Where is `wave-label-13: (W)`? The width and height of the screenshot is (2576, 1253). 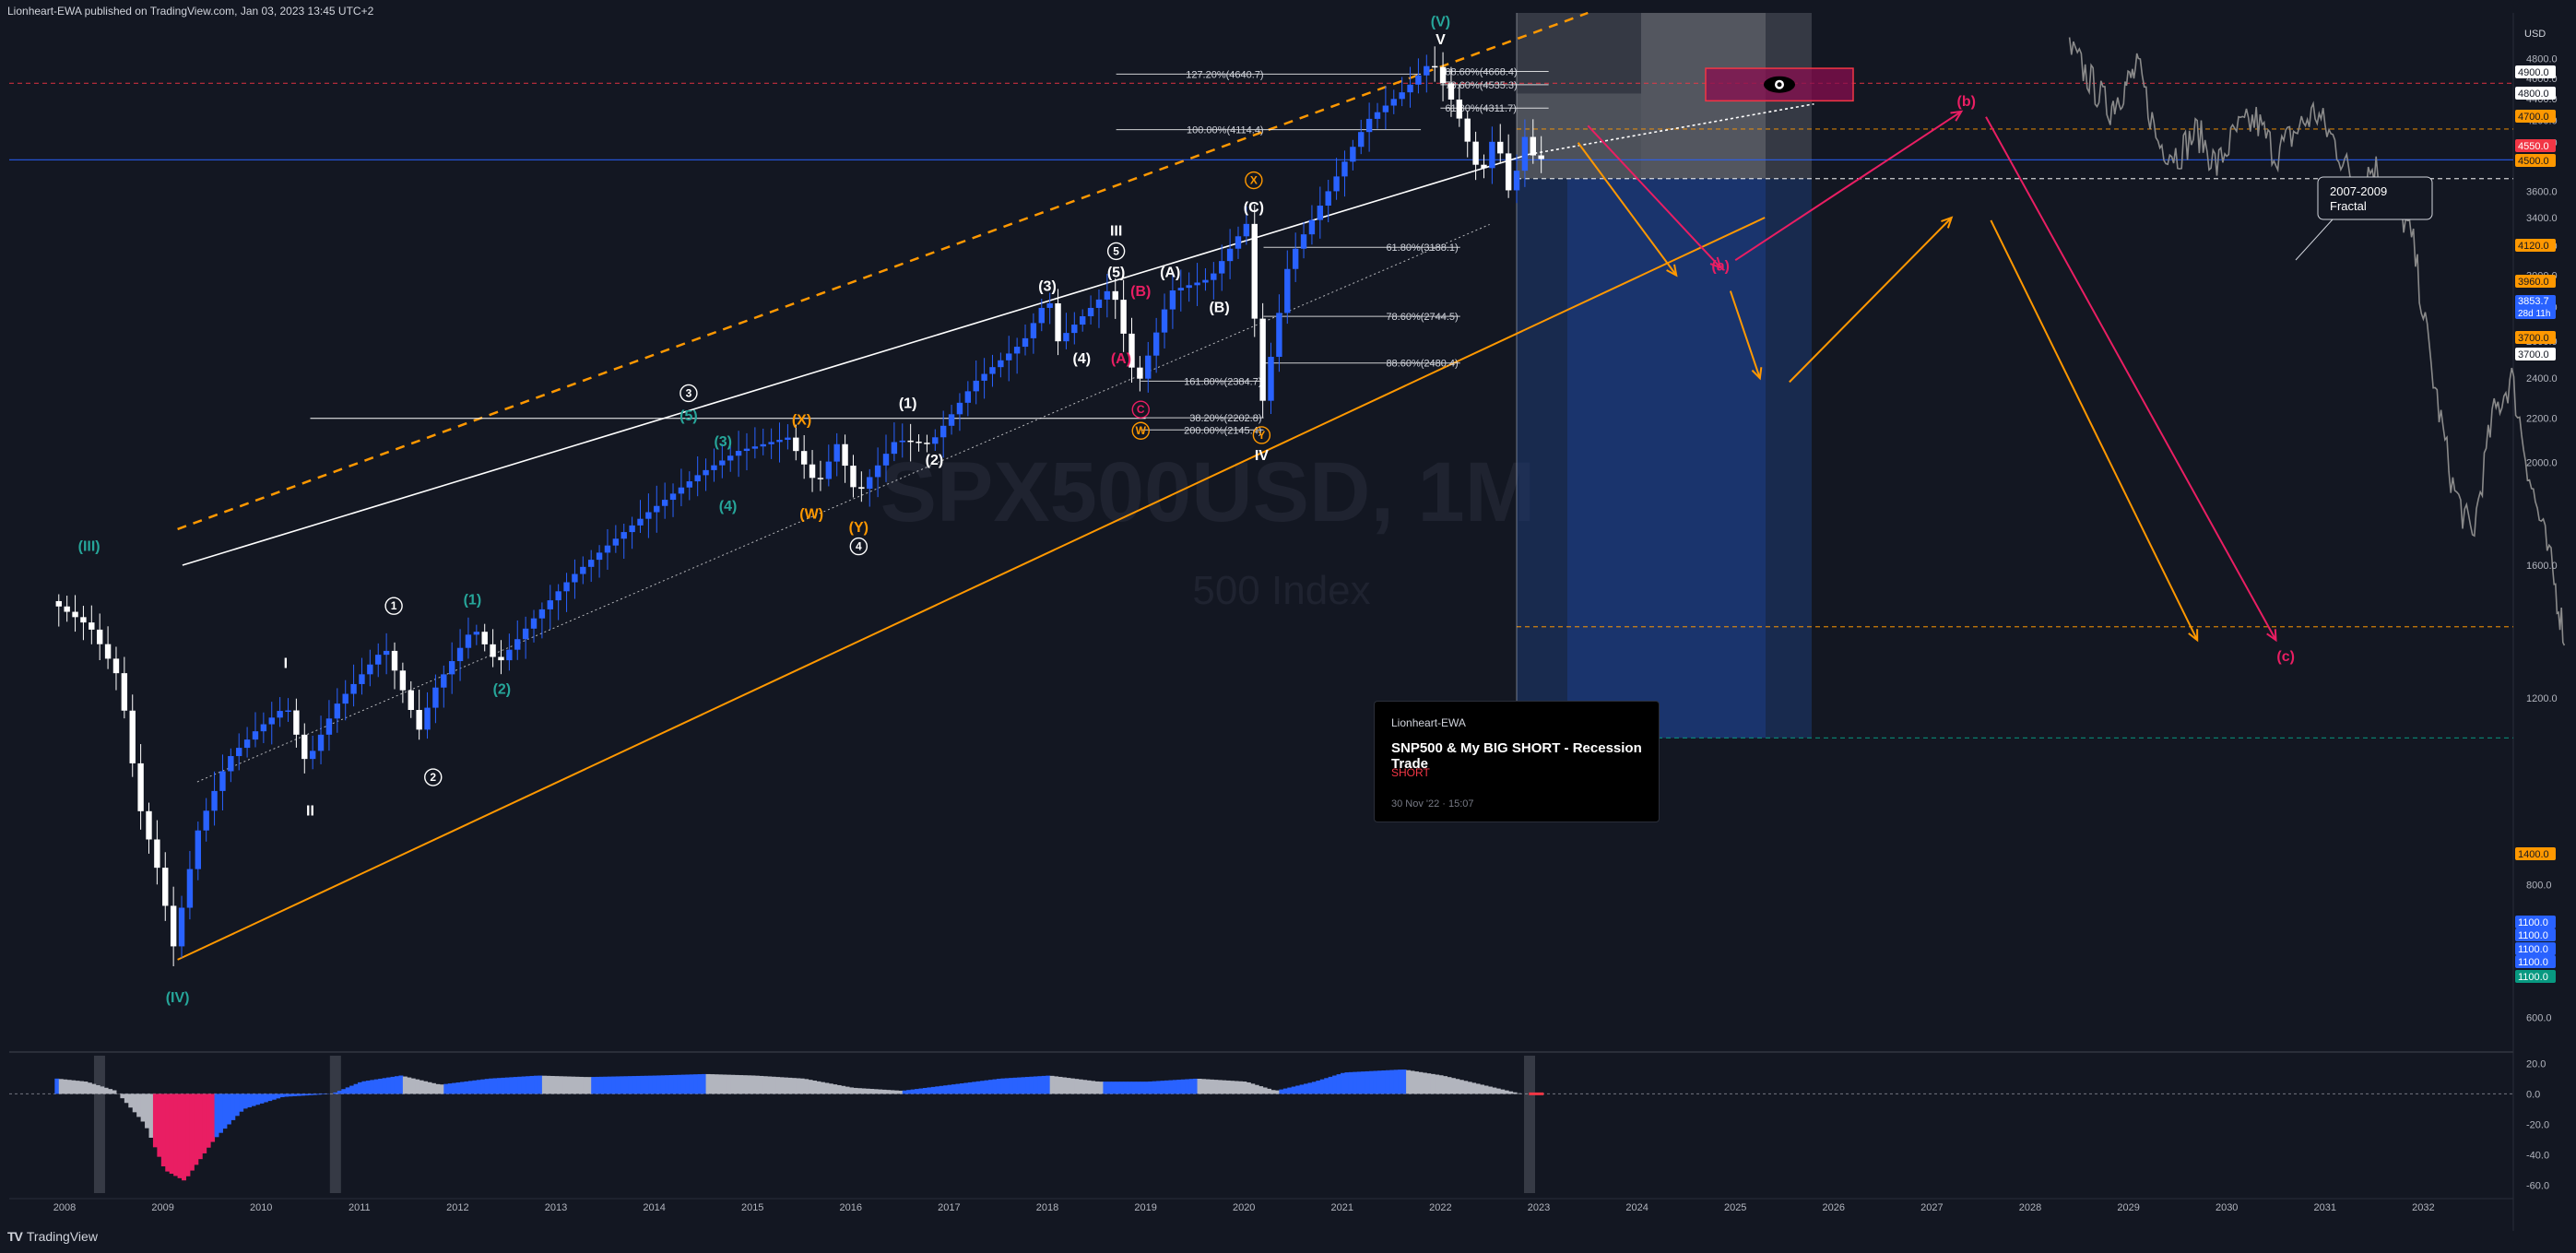
wave-label-13: (W) is located at coordinates (811, 514).